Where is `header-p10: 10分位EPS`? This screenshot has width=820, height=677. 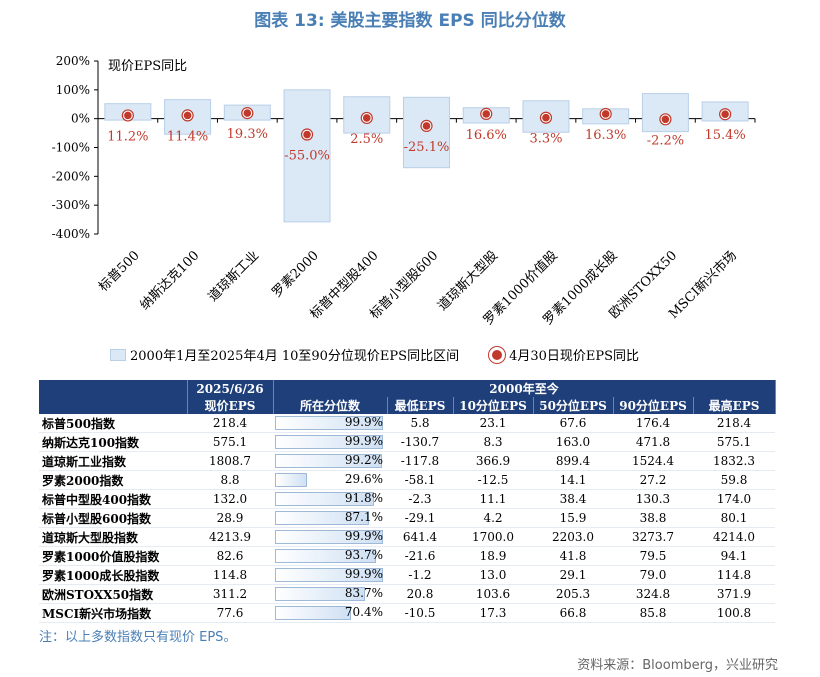
header-p10: 10分位EPS is located at coordinates (493, 405).